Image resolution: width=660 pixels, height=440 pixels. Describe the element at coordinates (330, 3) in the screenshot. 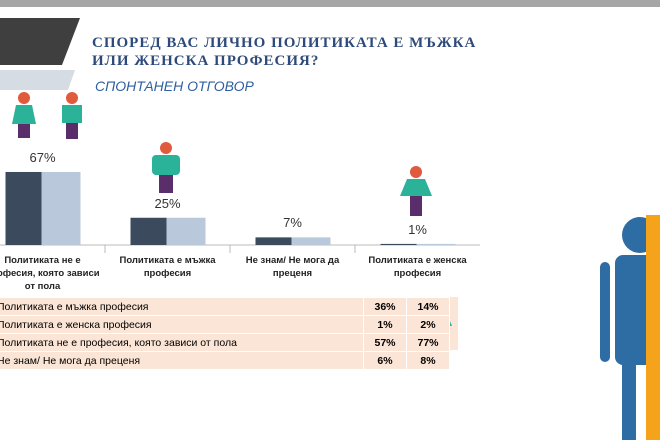

I see `top-band` at that location.